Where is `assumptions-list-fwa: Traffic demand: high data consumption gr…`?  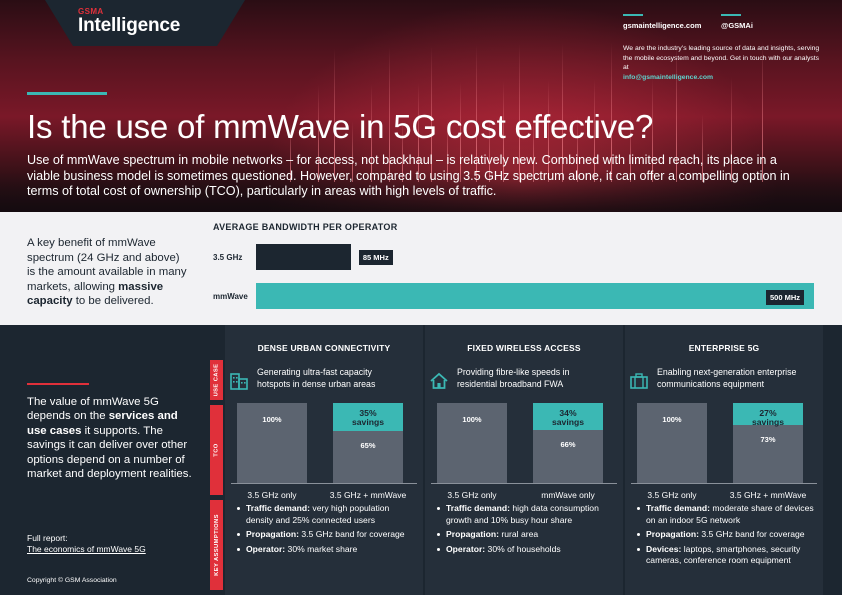 assumptions-list-fwa: Traffic demand: high data consumption gr… is located at coordinates (527, 530).